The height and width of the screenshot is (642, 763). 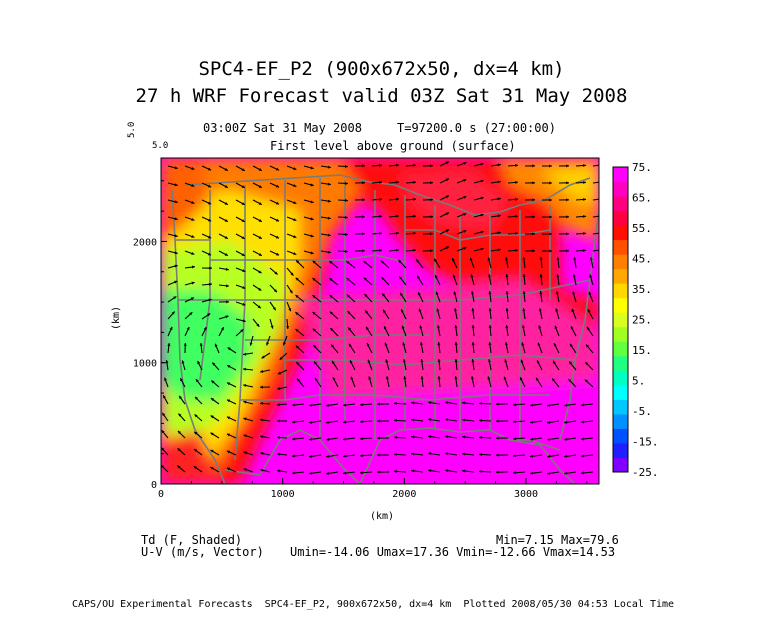 What do you see at coordinates (202, 552) in the screenshot?
I see `vector-field-label: U-V (m/s, Vector)` at bounding box center [202, 552].